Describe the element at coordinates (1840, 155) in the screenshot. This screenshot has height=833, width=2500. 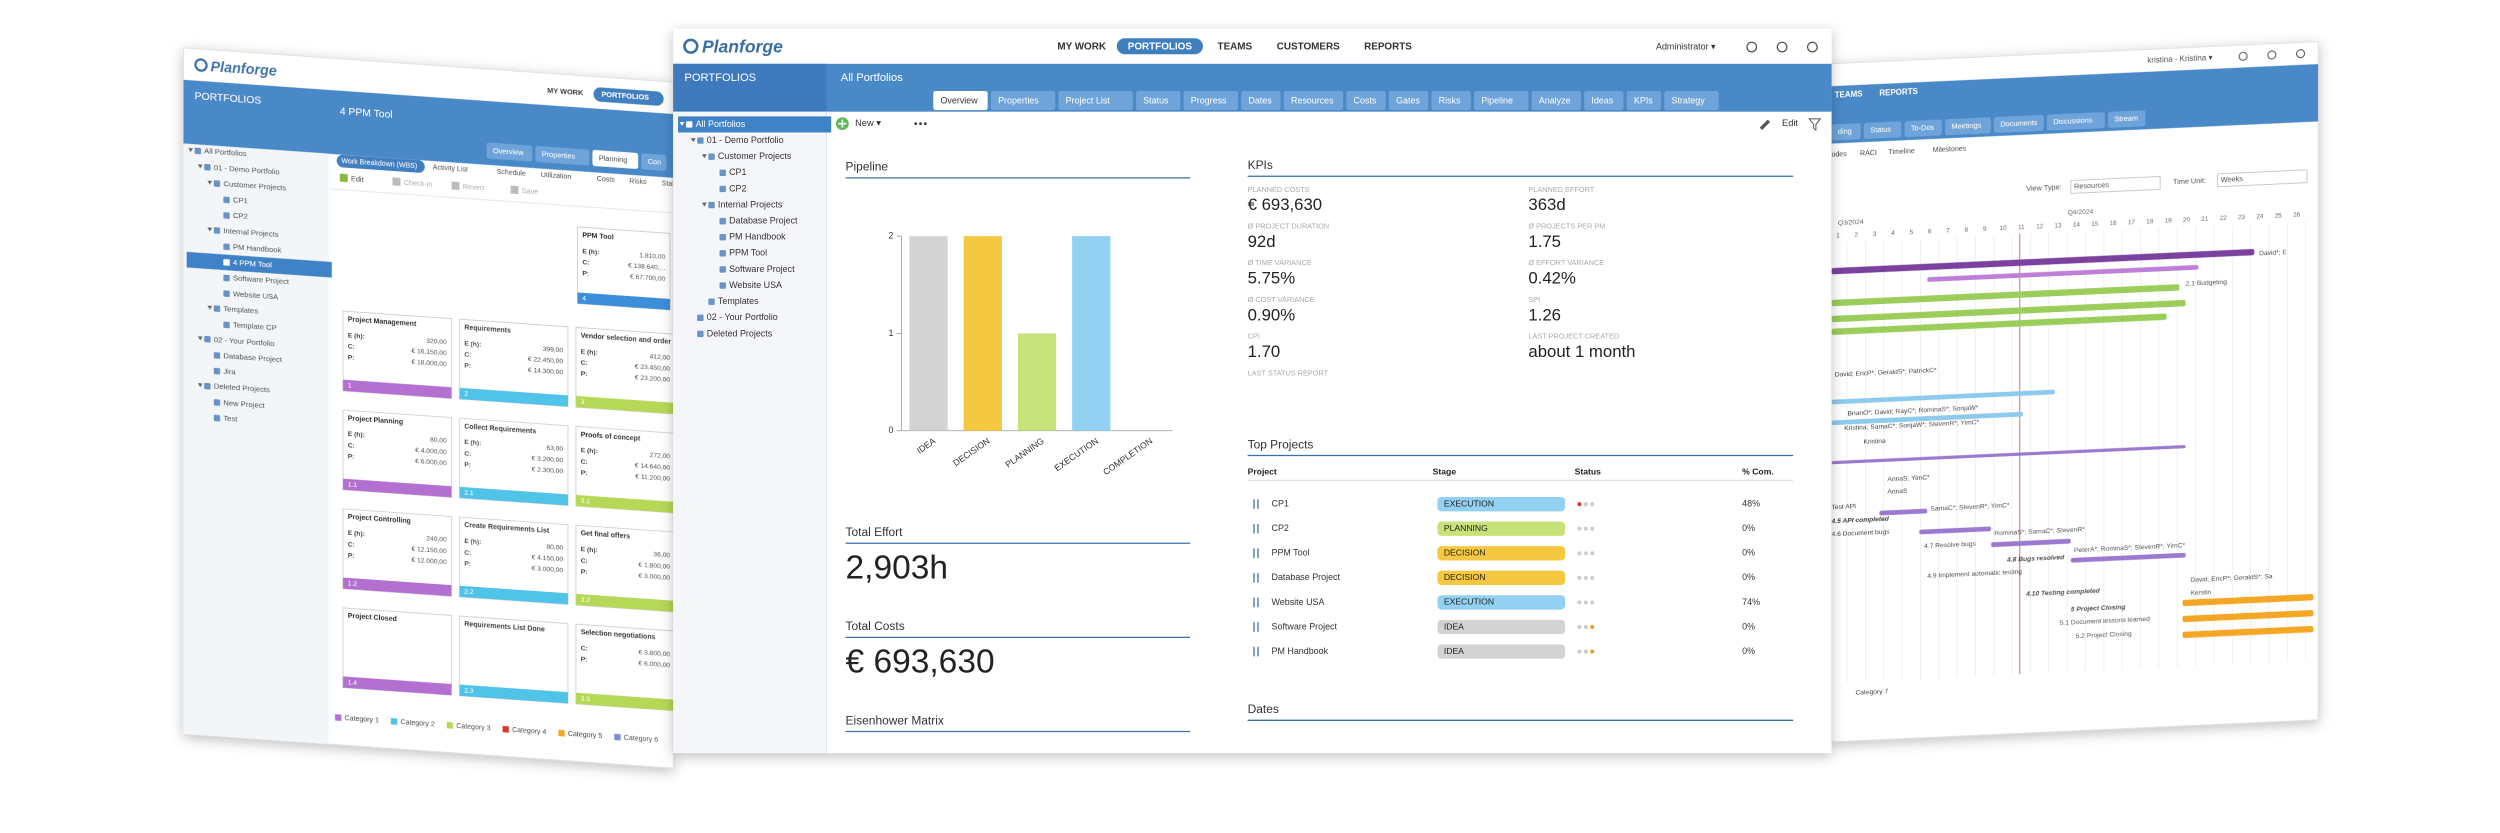
I see `subtab: odes` at that location.